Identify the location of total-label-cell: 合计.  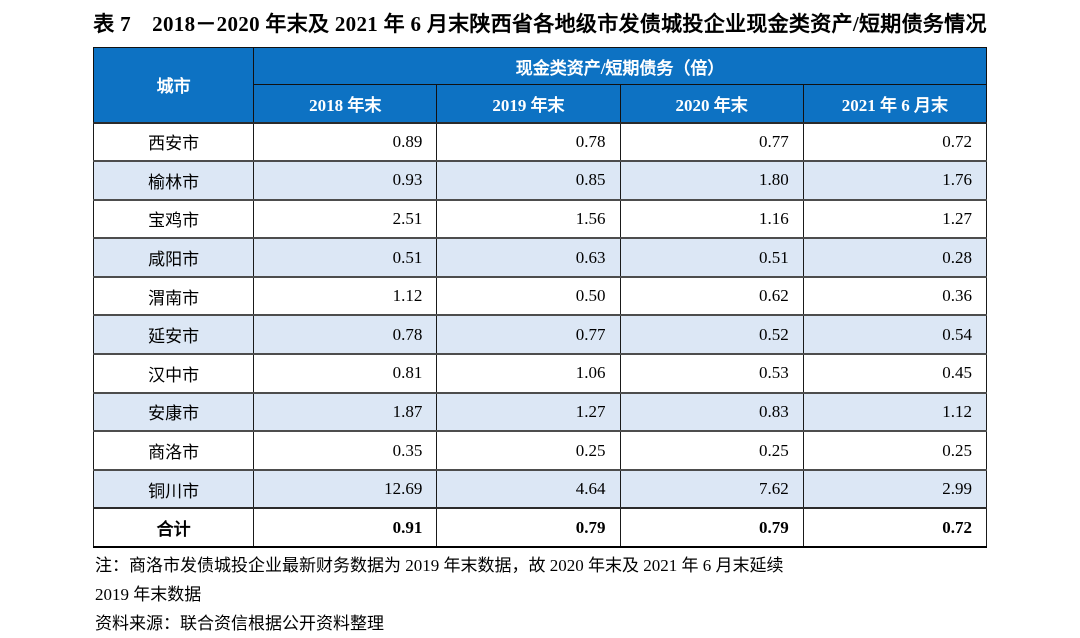
(173, 528).